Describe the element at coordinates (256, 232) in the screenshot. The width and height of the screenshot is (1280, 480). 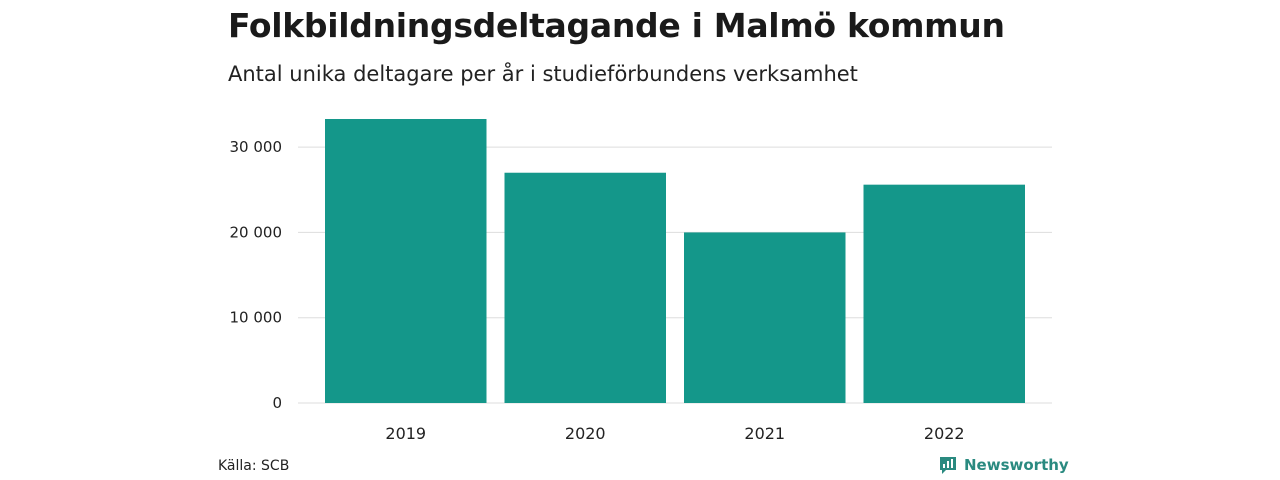
I see `y-tick-label: 20 000` at that location.